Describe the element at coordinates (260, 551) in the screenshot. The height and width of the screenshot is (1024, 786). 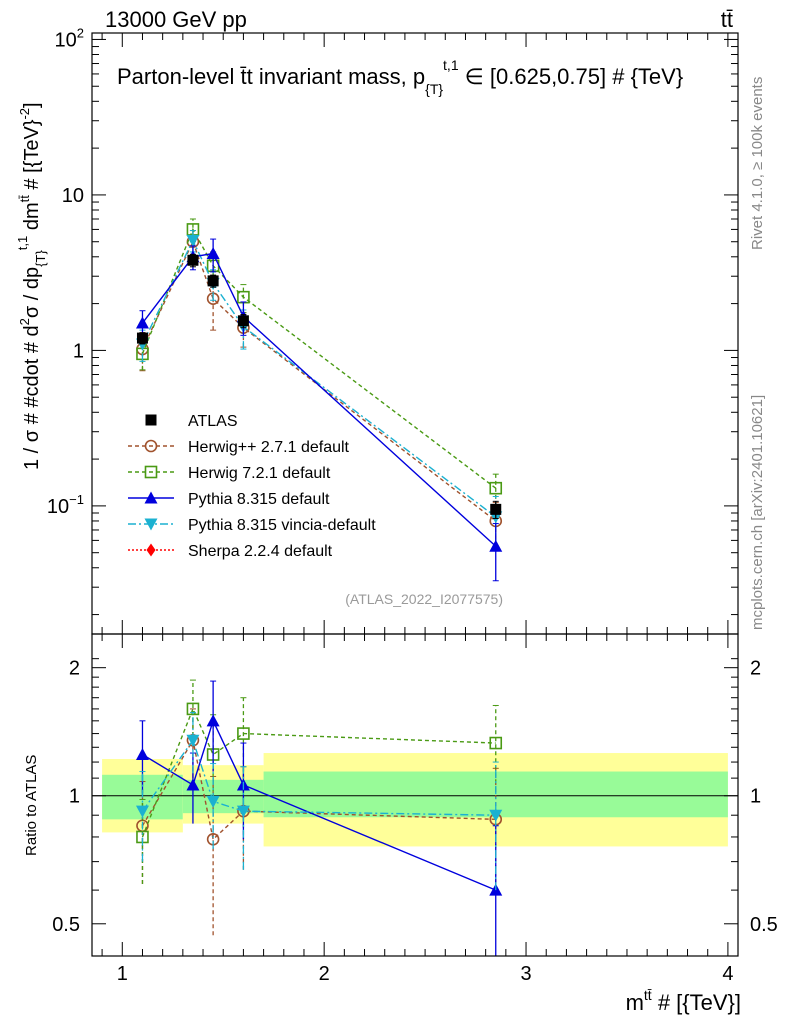
I see `legend-label: Sherpa 2.2.4 default` at that location.